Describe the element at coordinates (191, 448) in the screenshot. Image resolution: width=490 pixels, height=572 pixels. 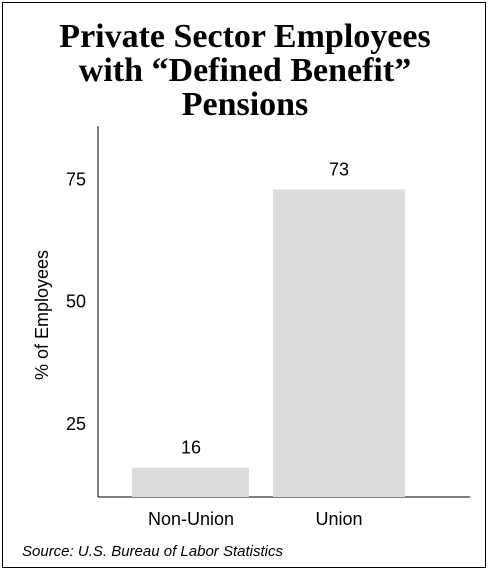
I see `bar-value-label: 16` at that location.